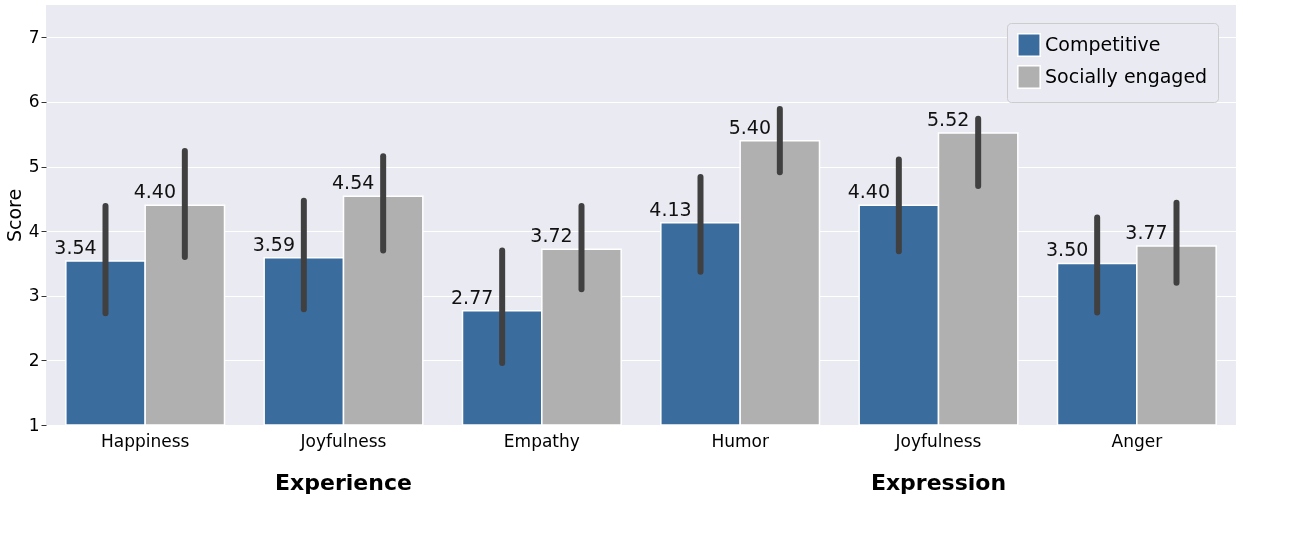 The height and width of the screenshot is (544, 1291). I want to click on y-tick-label: 6, so click(34, 101).